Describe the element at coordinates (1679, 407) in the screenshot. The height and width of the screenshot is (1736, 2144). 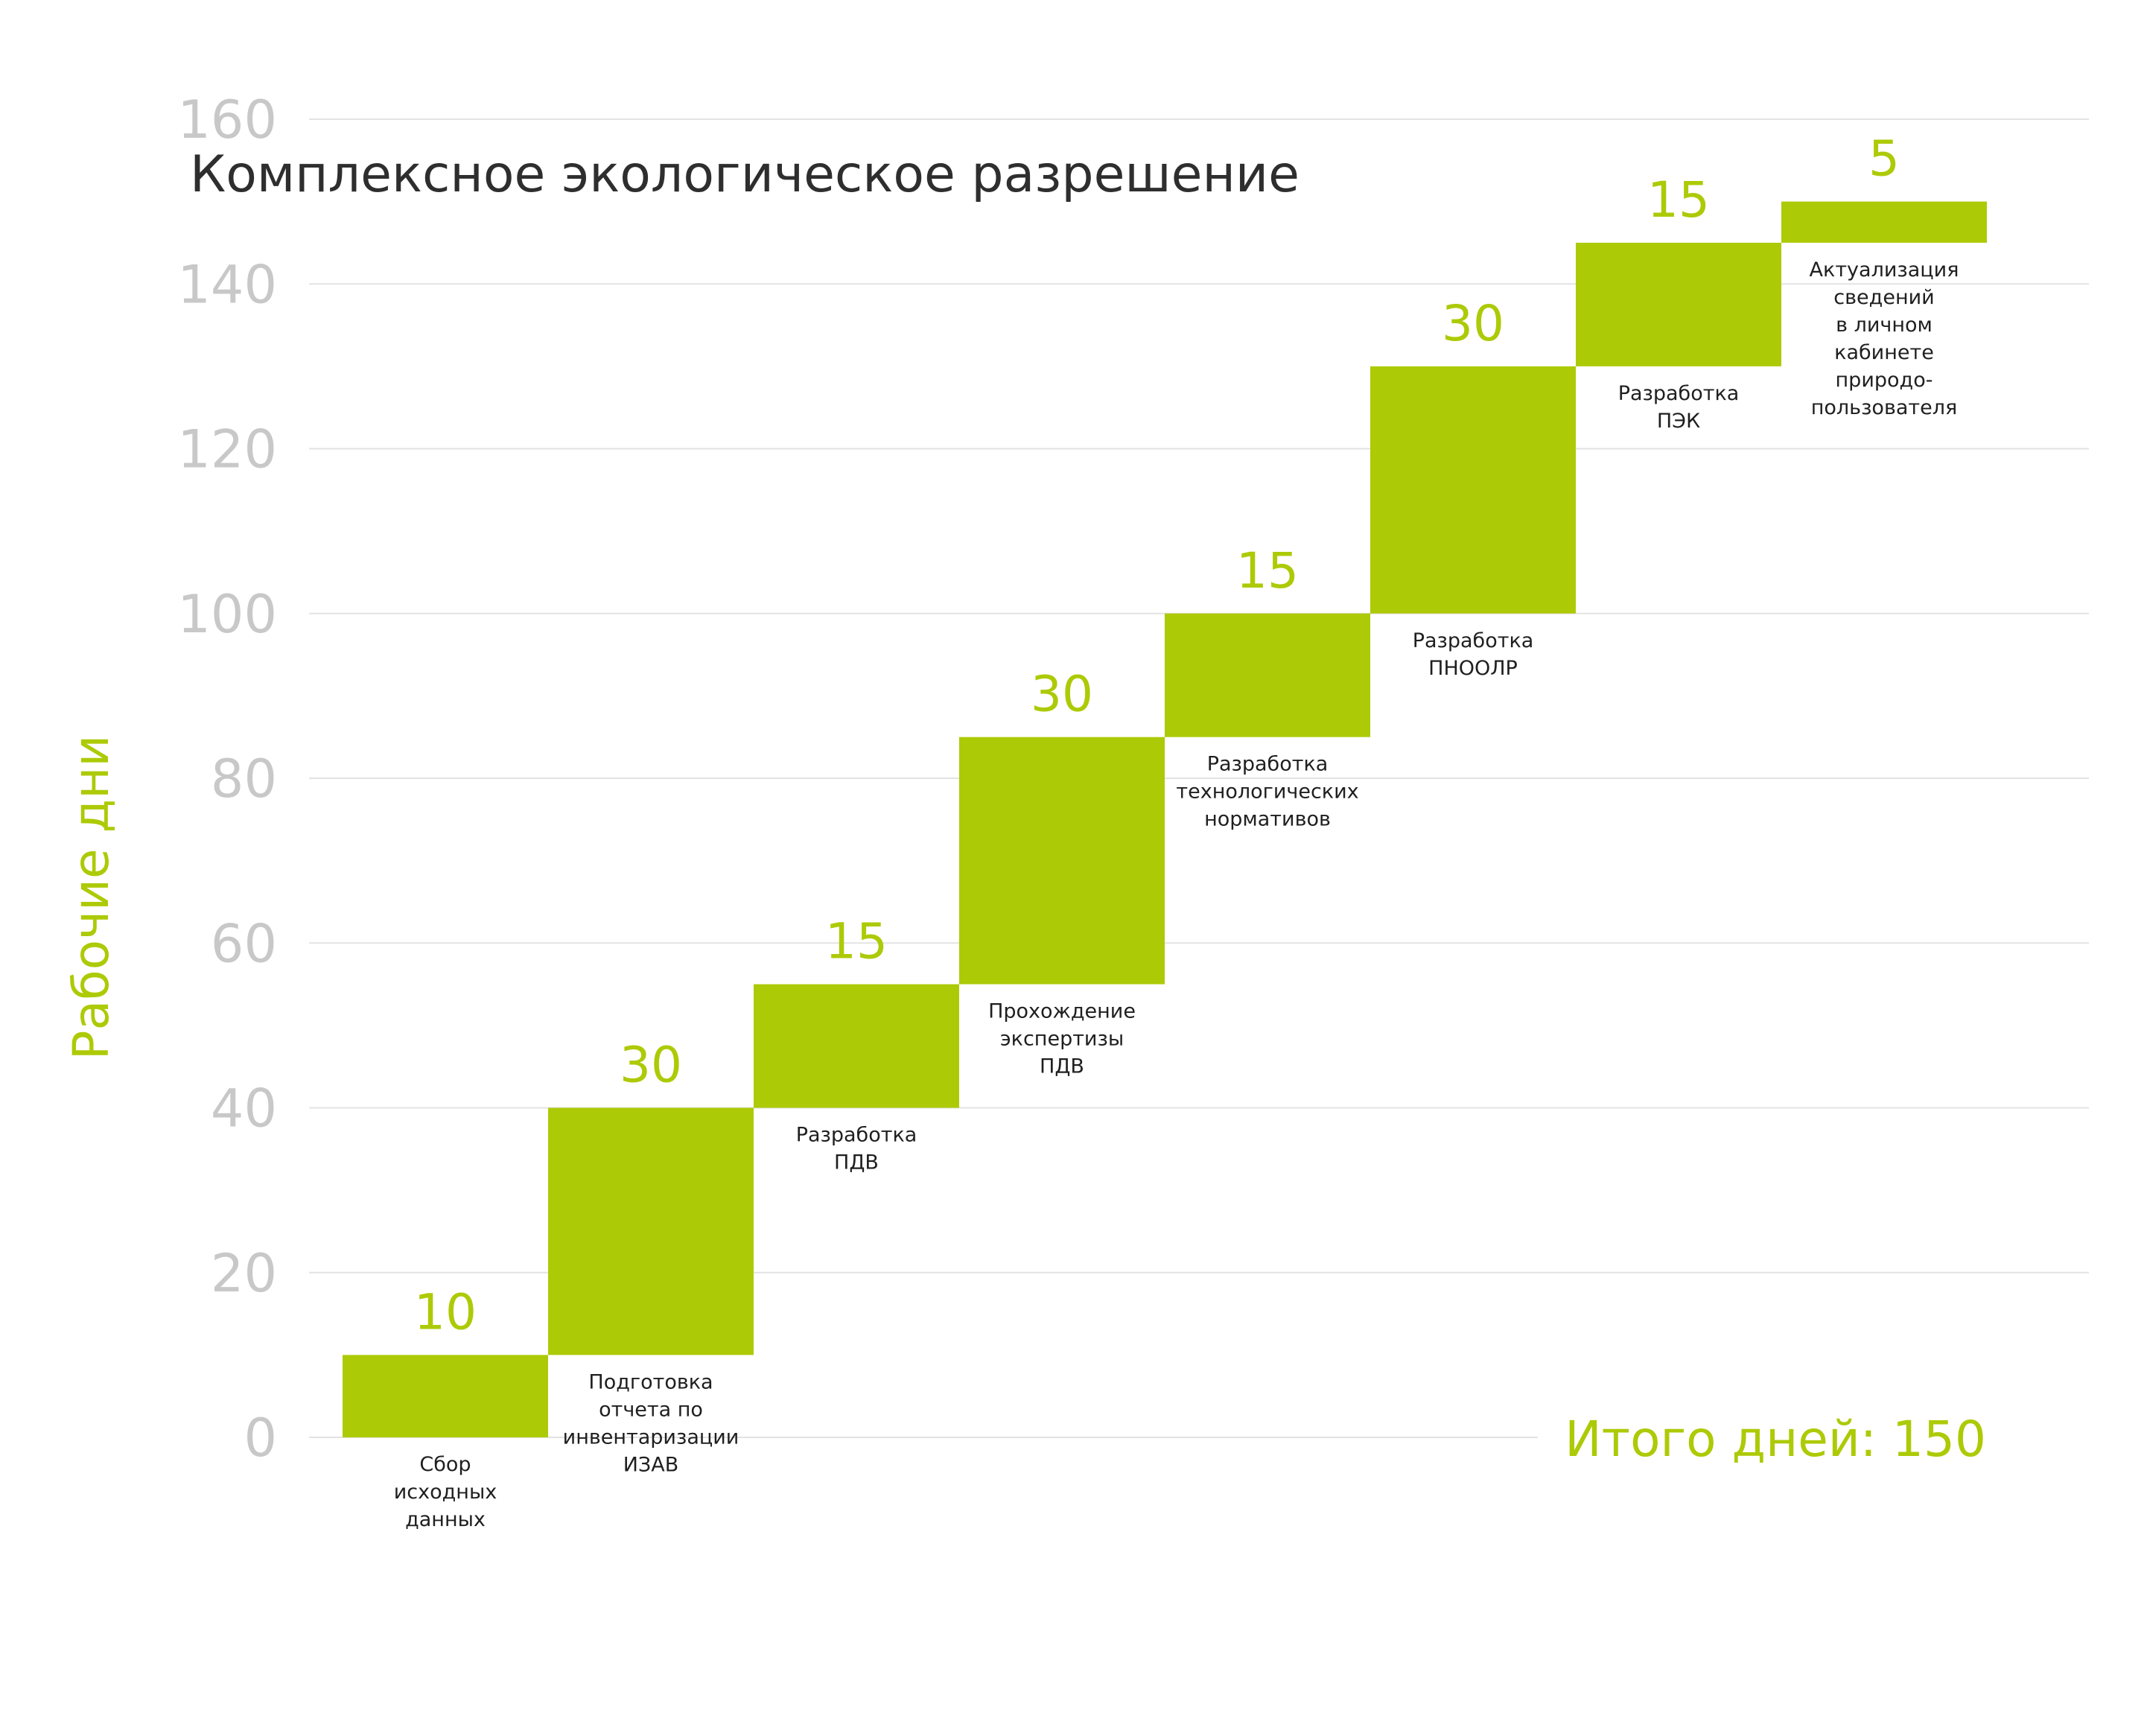
I see `category-label: Разработка ПЭК` at that location.